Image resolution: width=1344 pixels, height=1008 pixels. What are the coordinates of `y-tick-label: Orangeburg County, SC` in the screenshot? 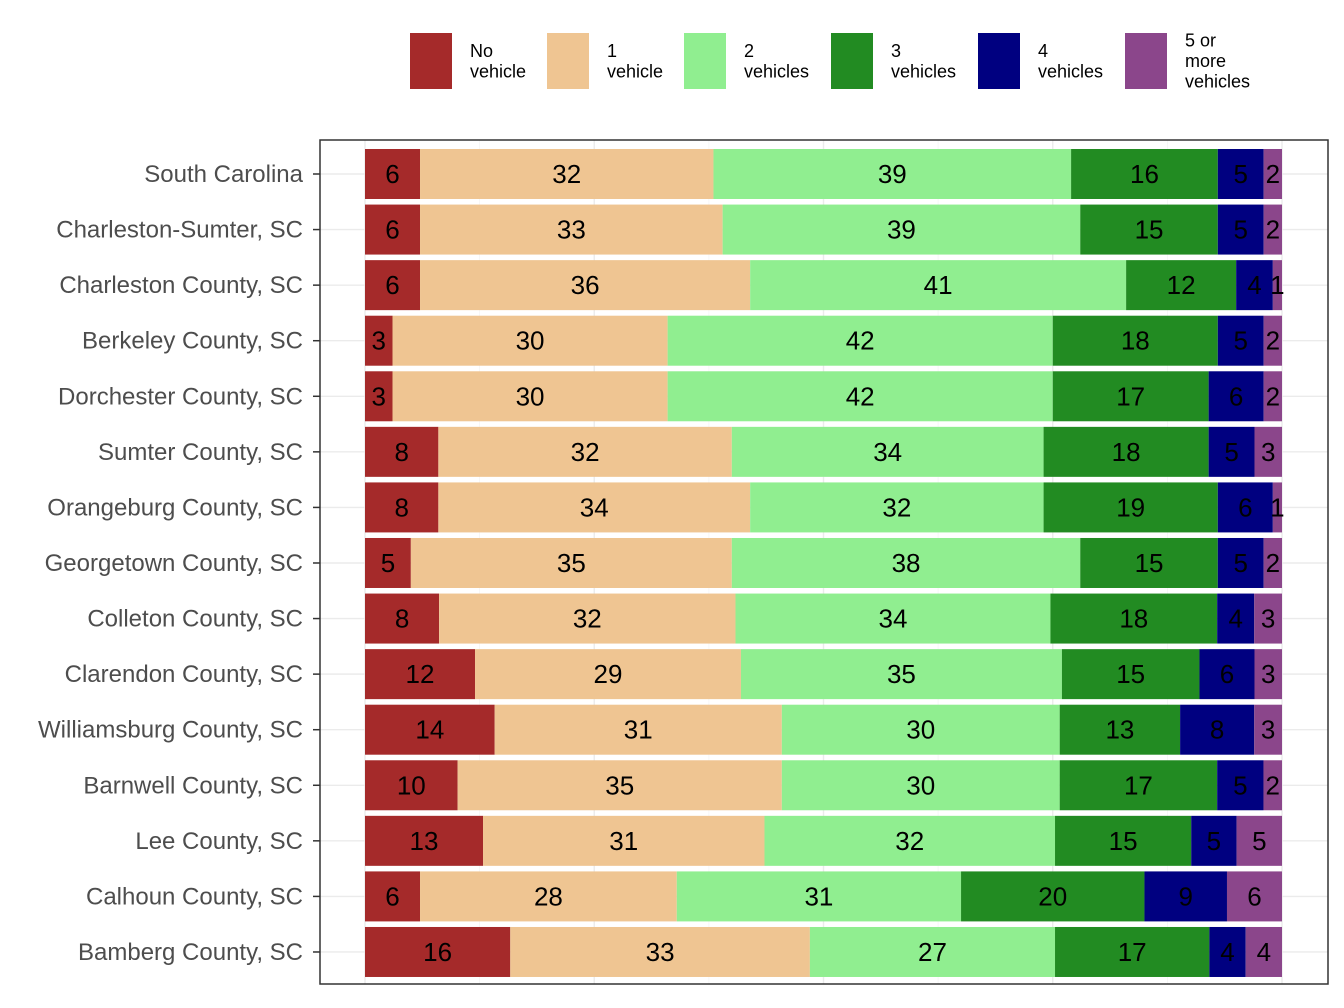 It's located at (175, 507).